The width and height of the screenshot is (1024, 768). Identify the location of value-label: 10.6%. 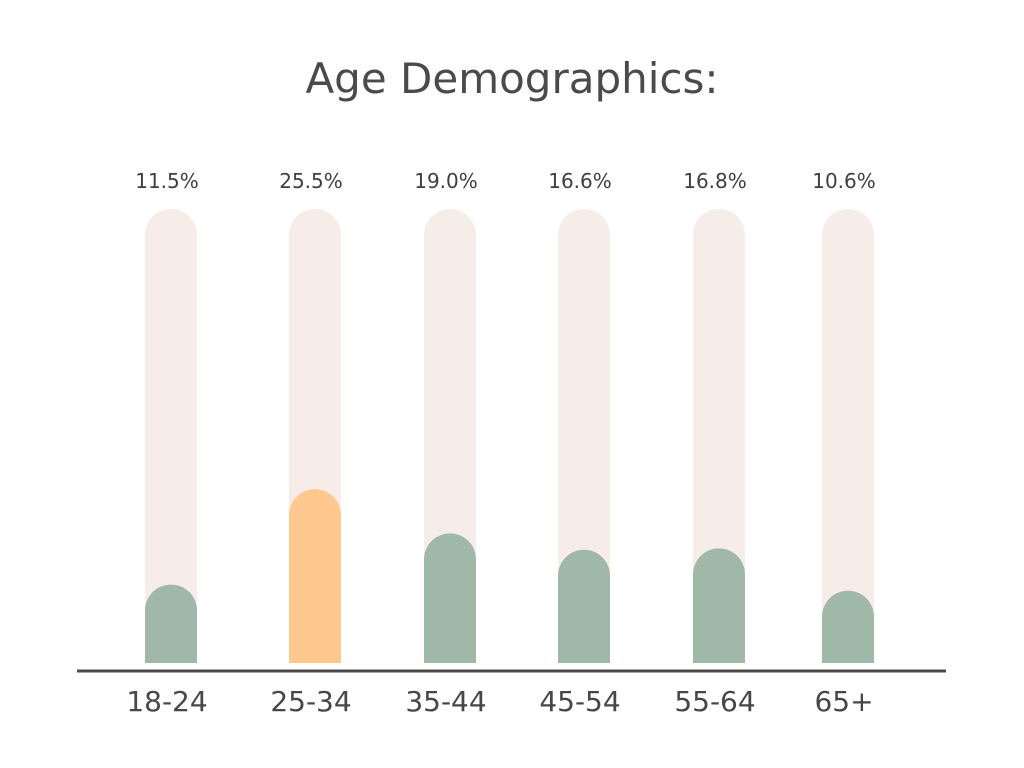
(844, 181).